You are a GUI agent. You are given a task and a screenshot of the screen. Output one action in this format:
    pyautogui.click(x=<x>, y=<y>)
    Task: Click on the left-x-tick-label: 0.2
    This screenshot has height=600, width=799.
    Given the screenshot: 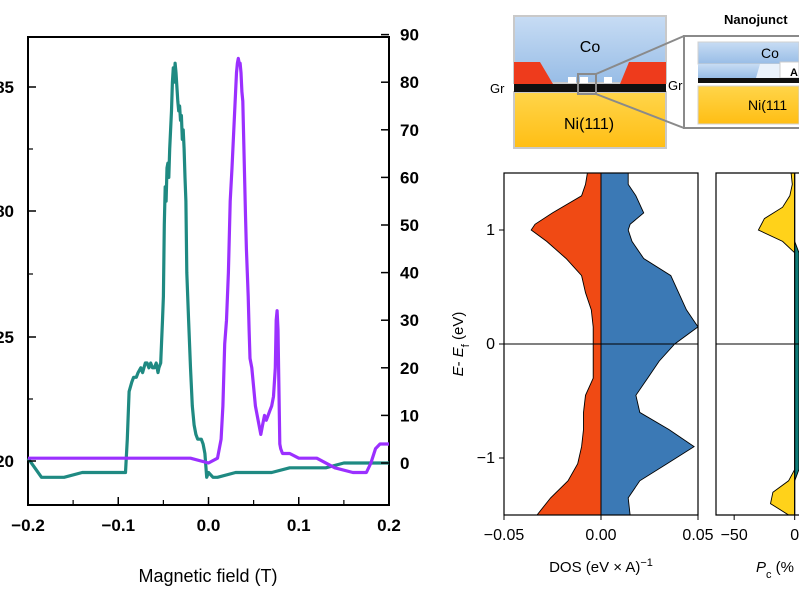 What is the action you would take?
    pyautogui.click(x=389, y=525)
    